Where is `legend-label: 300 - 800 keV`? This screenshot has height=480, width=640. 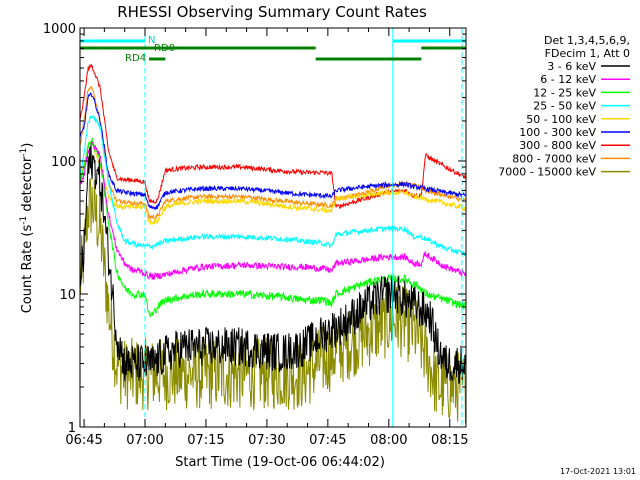
legend-label: 300 - 800 keV is located at coordinates (557, 145).